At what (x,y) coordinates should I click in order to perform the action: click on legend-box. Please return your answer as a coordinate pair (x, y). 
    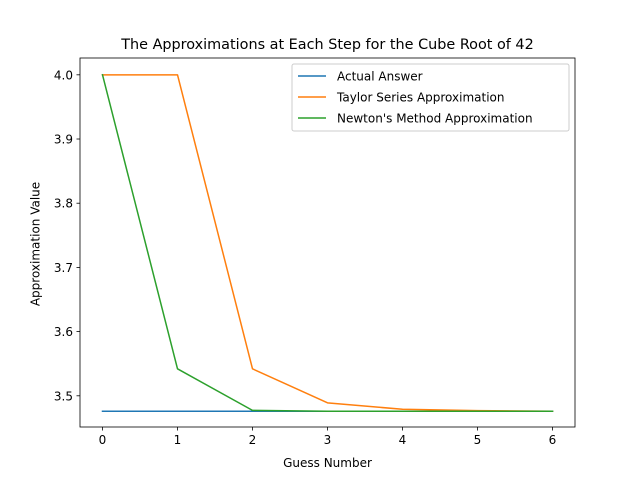
    Looking at the image, I should click on (430, 97).